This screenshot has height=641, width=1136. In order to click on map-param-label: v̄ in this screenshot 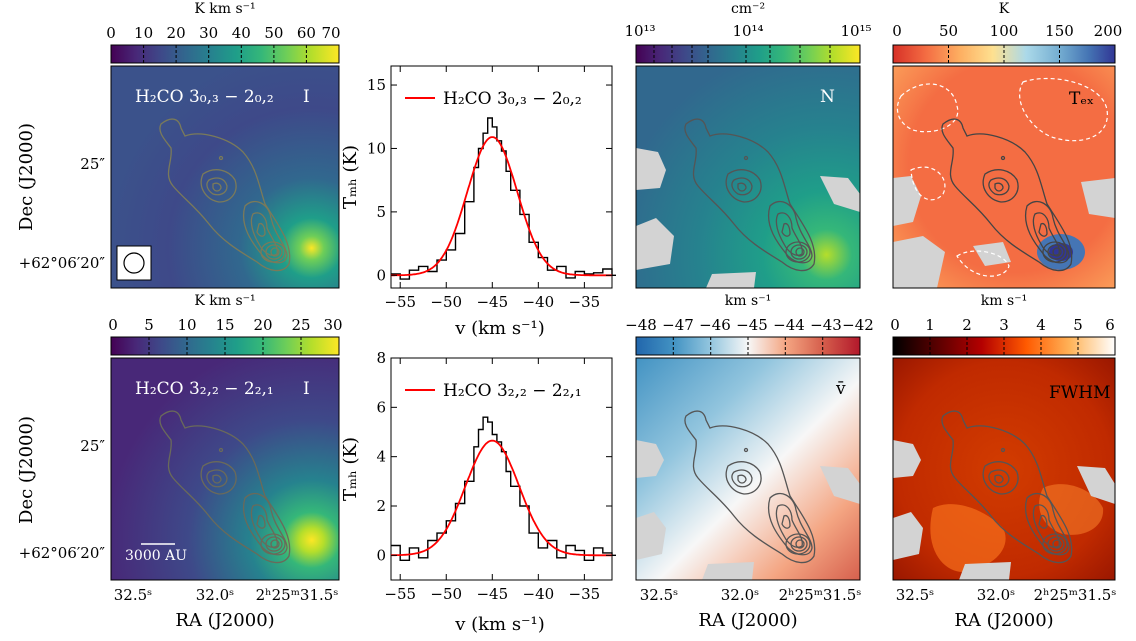, I will do `click(840, 389)`.